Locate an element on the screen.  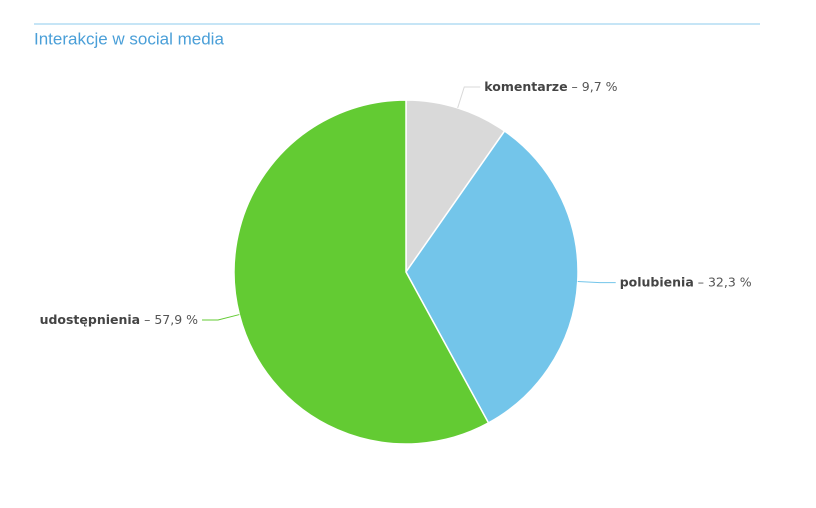
data-label: udostępnienia – 57,9 % is located at coordinates (119, 318).